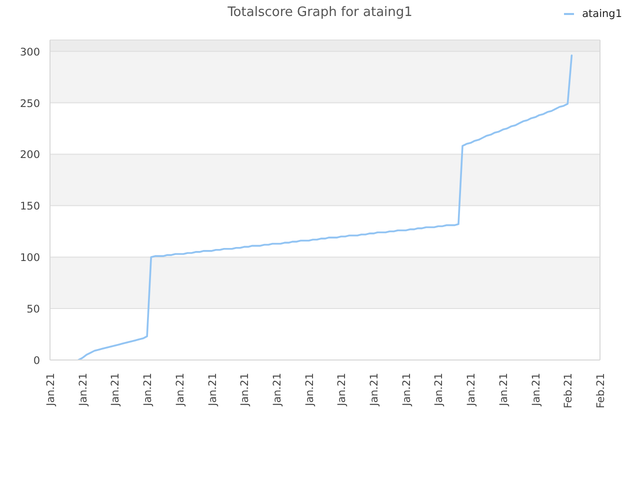 The width and height of the screenshot is (640, 480). Describe the element at coordinates (33, 310) in the screenshot. I see `y-tick-label: 50` at that location.